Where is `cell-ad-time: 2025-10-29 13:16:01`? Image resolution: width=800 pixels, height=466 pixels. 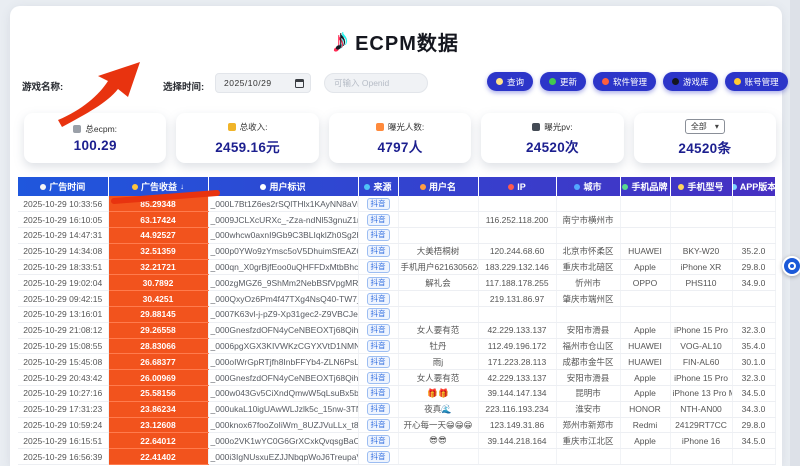
cell-ad-time: 2025-10-29 13:16:01 is located at coordinates (63, 314).